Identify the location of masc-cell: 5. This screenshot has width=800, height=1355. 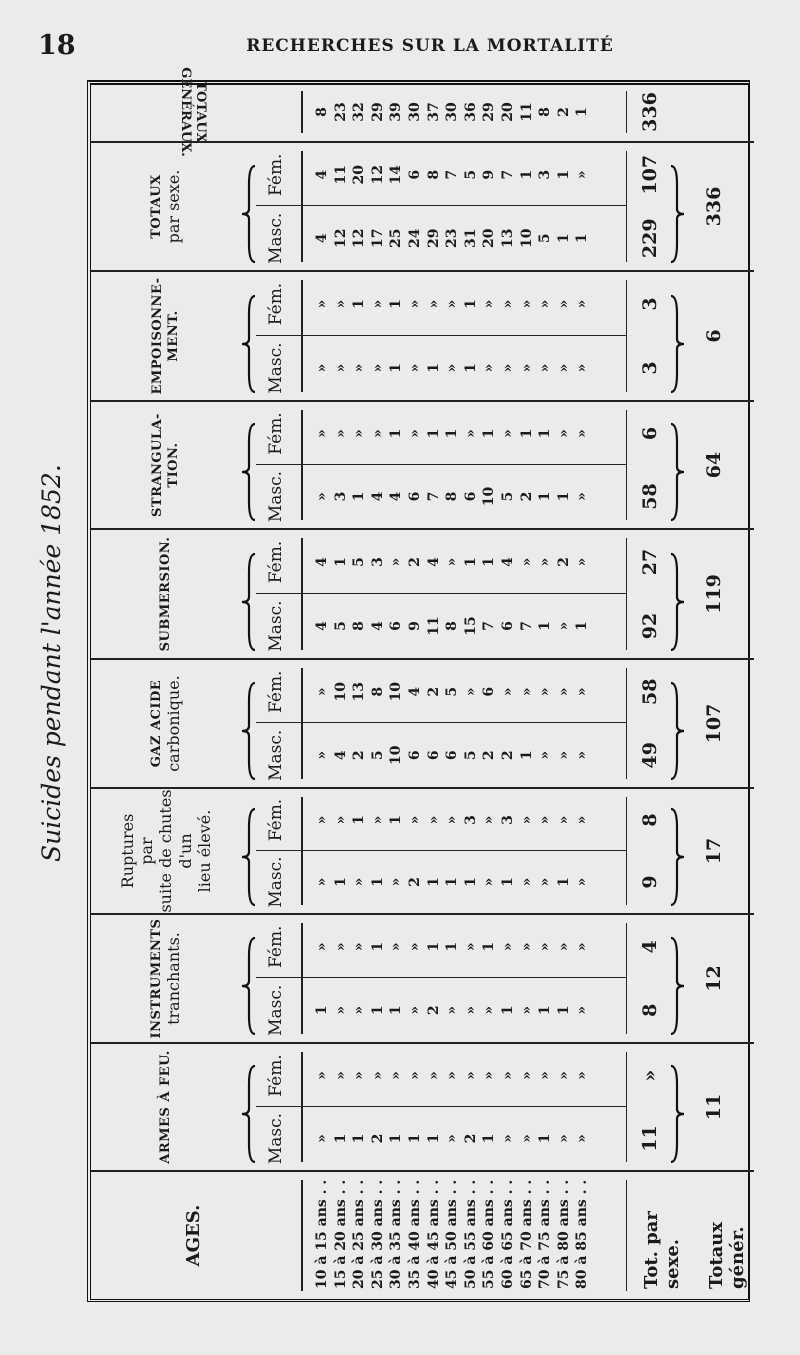
(508, 496).